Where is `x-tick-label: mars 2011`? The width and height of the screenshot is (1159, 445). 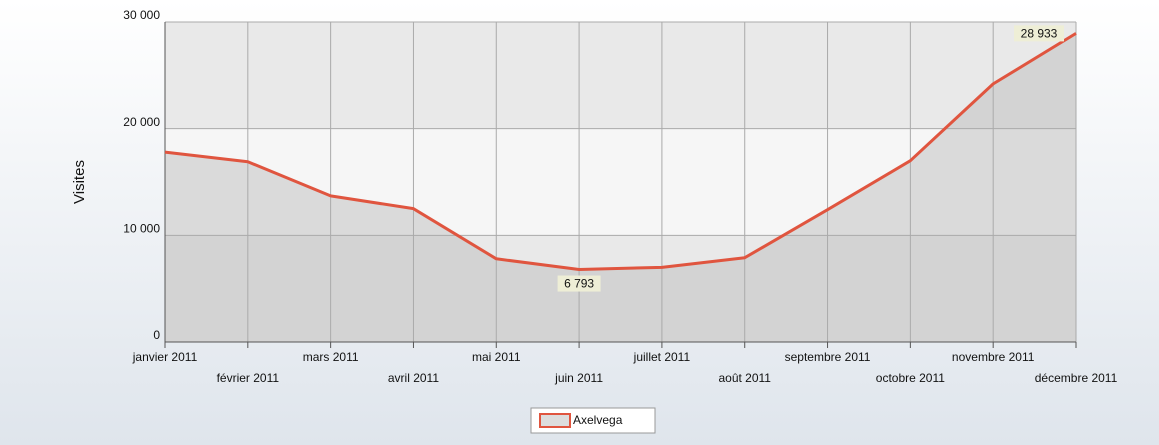
x-tick-label: mars 2011 is located at coordinates (331, 357).